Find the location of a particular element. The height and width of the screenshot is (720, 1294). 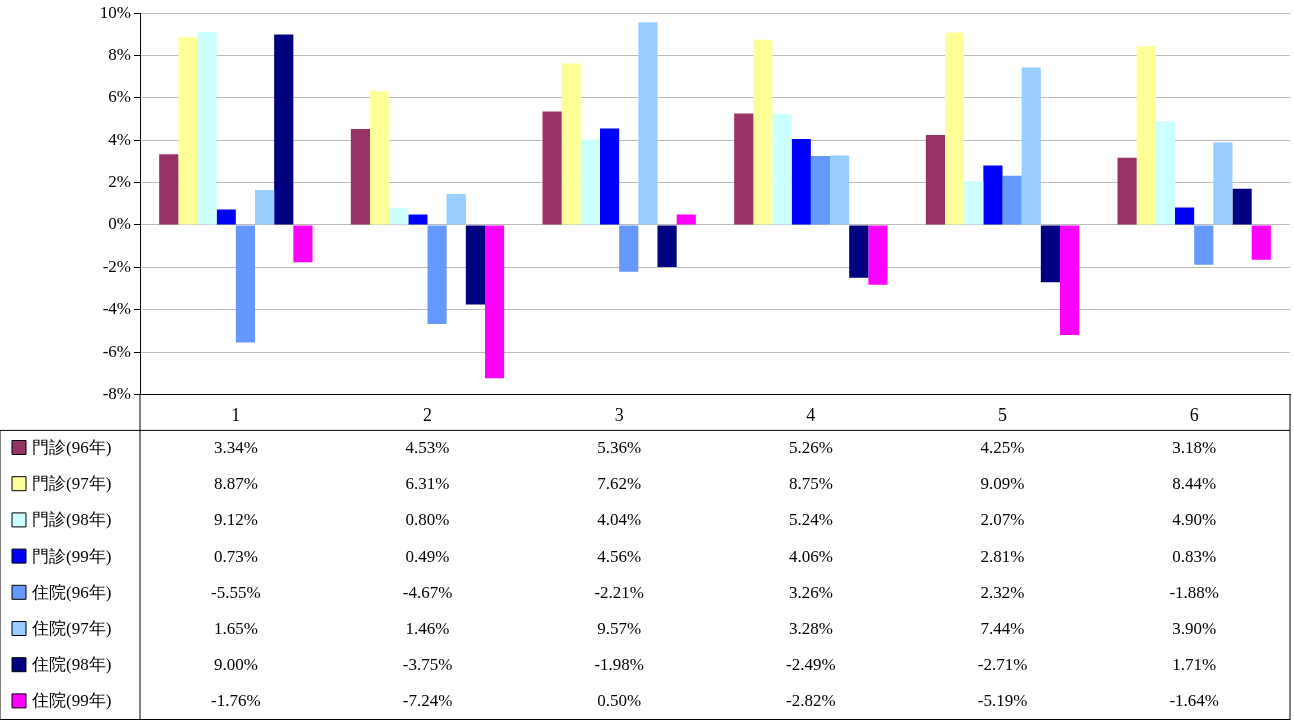

data-label: 0.73% is located at coordinates (235, 556).